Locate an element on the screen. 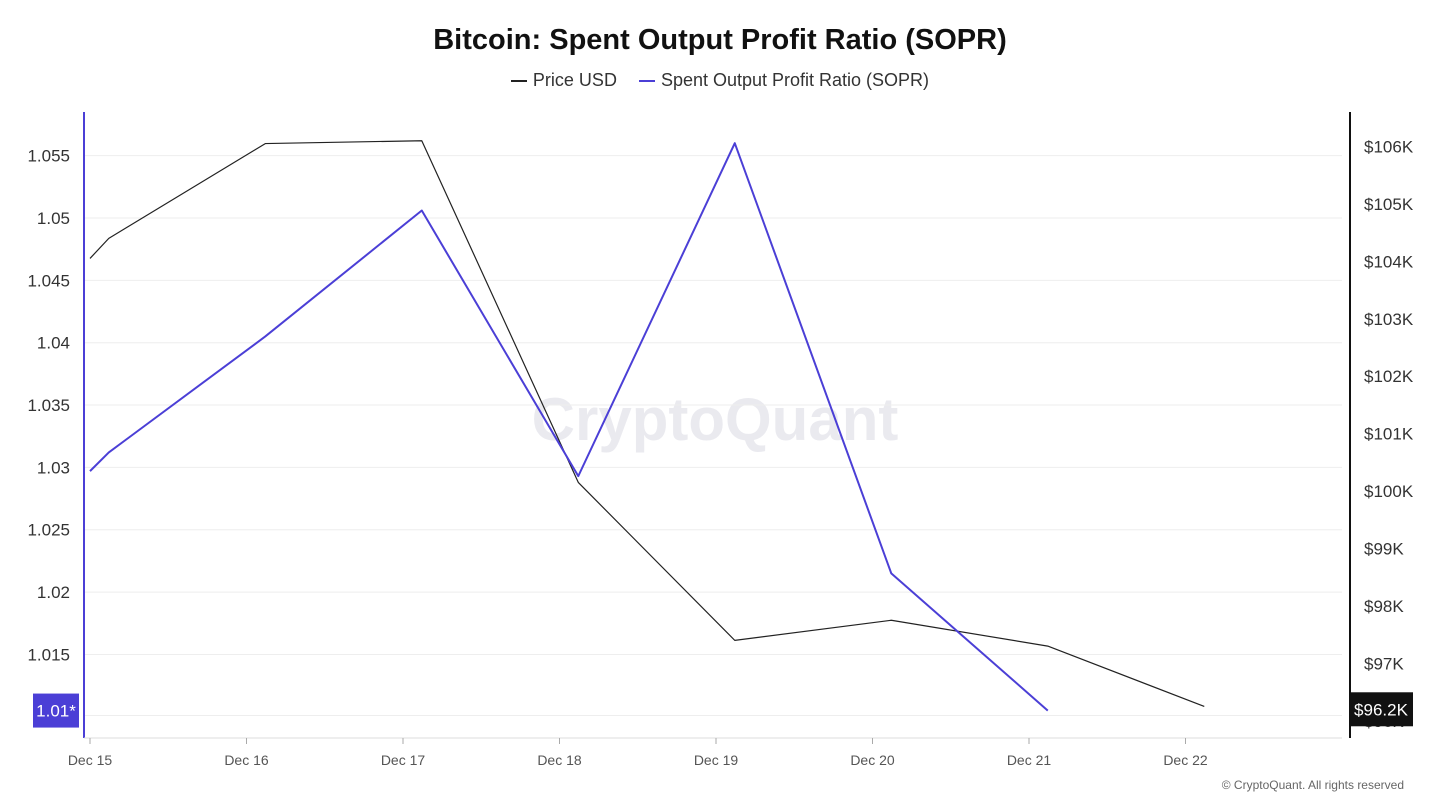 This screenshot has width=1440, height=810. left-tick-label: 1.04 is located at coordinates (53, 343).